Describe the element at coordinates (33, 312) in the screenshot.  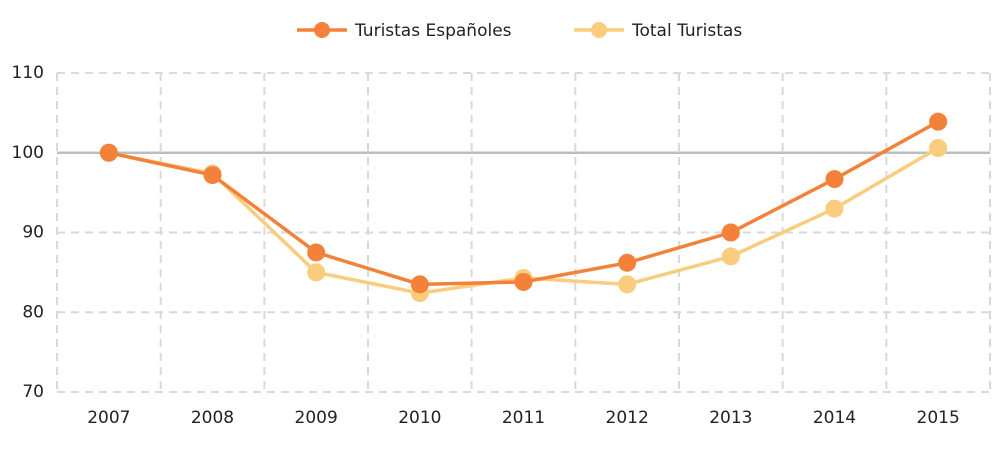
I see `y-tick-label: 80` at that location.